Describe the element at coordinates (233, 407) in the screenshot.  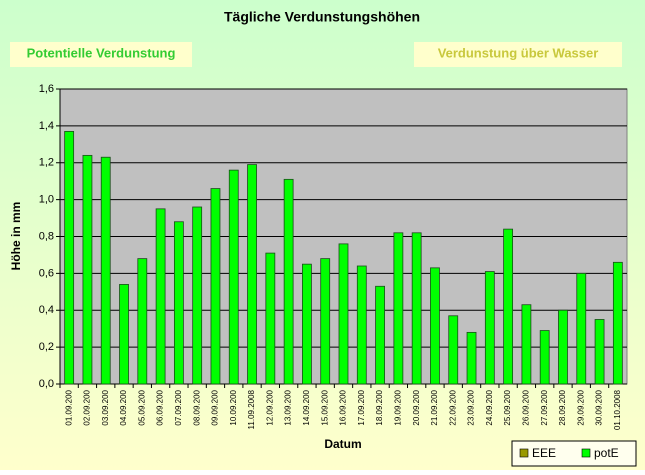
I see `x-tick-label: 10.09.200` at that location.